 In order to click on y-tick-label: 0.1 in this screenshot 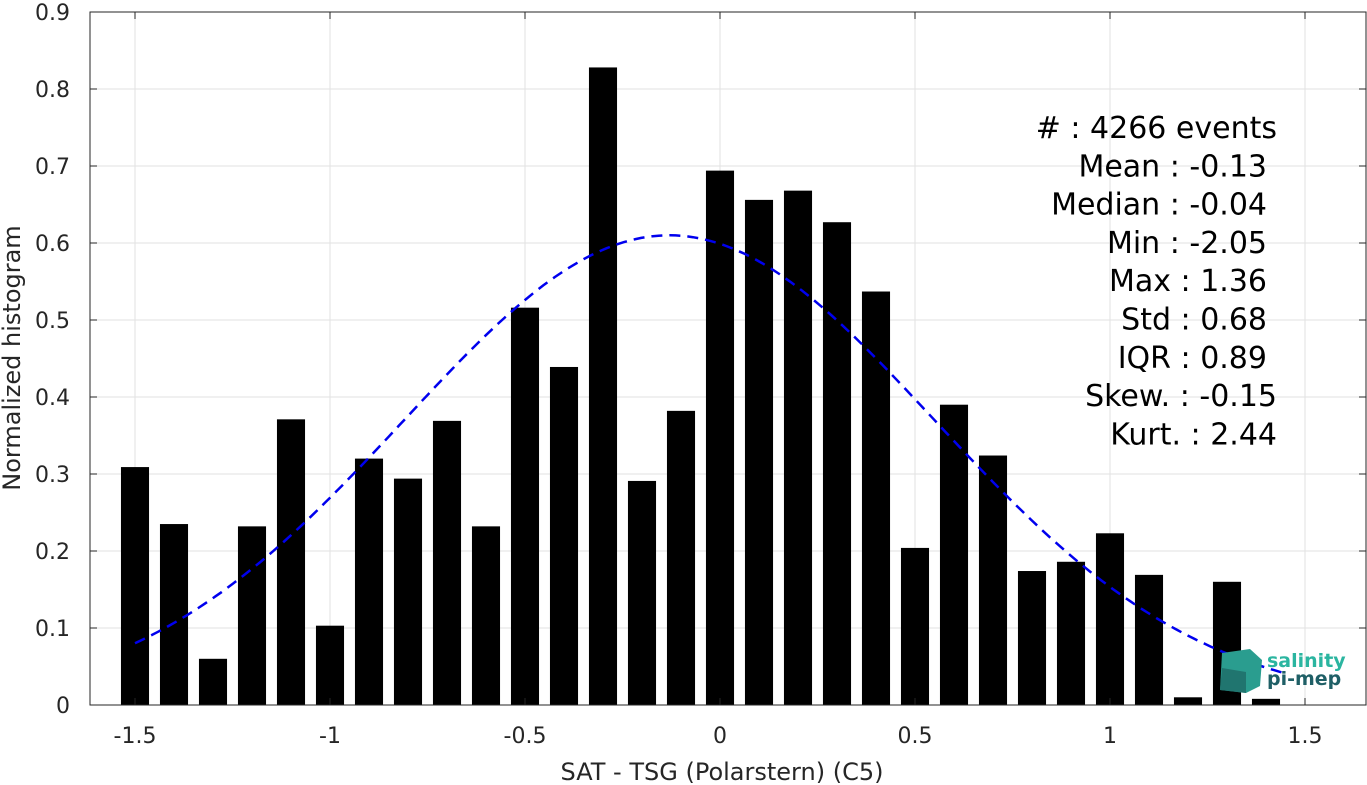, I will do `click(52, 629)`.